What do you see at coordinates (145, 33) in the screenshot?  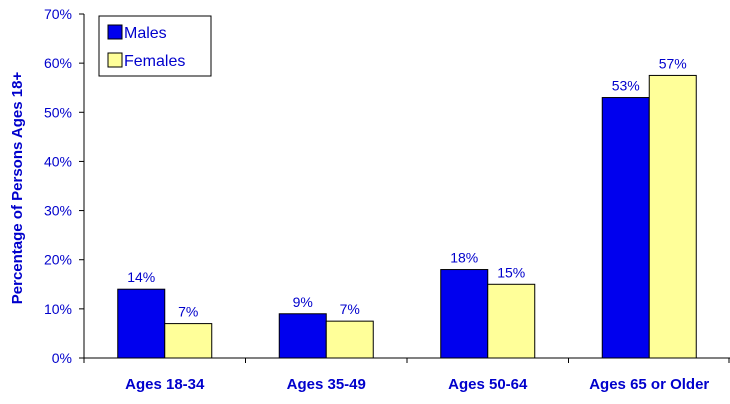 I see `legend-label: Males` at bounding box center [145, 33].